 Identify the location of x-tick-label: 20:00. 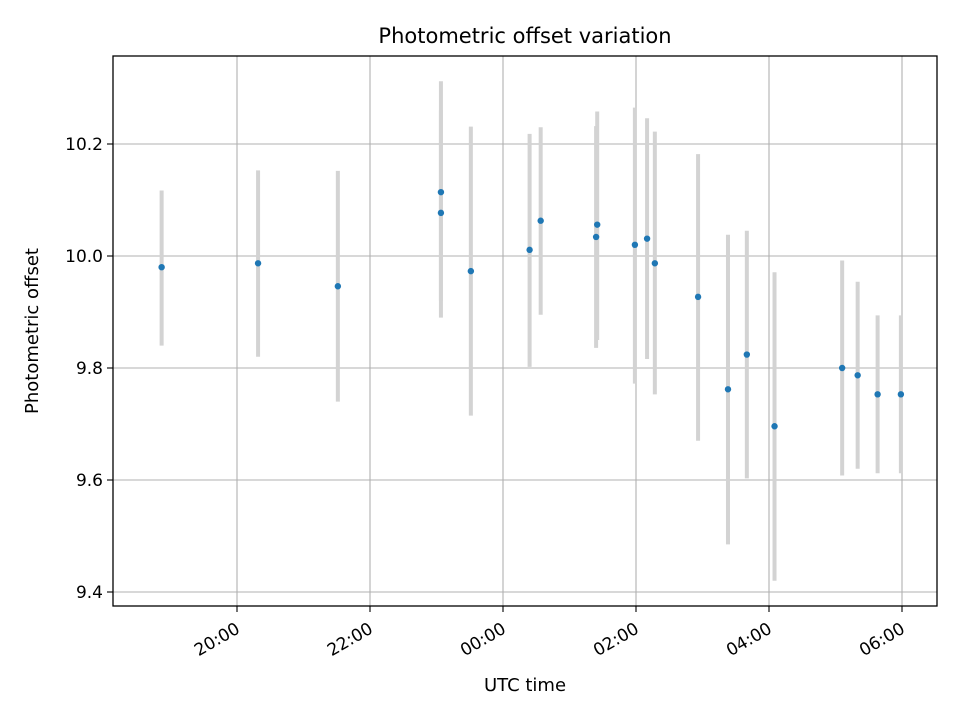
(217, 640).